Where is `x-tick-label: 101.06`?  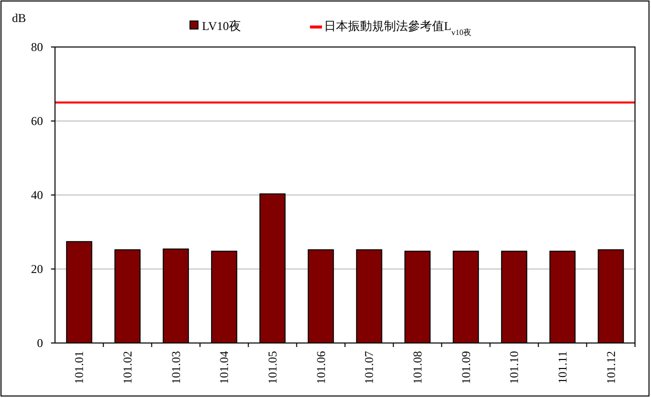
x-tick-label: 101.06 is located at coordinates (321, 367).